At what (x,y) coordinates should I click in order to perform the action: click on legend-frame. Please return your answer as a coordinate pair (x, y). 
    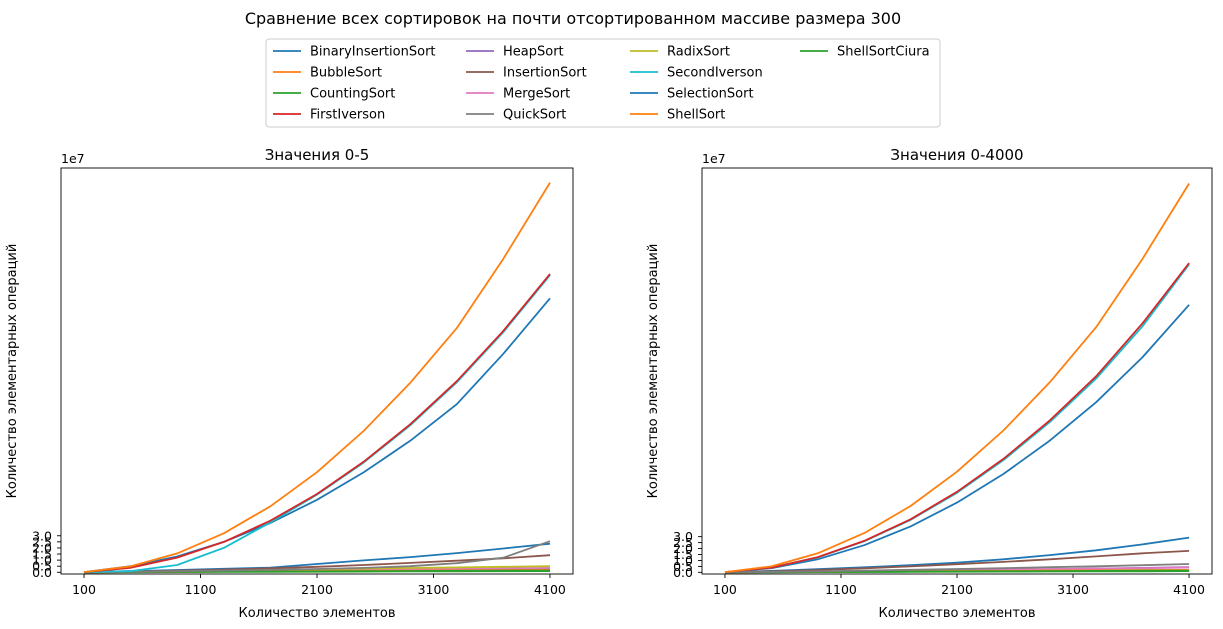
    Looking at the image, I should click on (603, 83).